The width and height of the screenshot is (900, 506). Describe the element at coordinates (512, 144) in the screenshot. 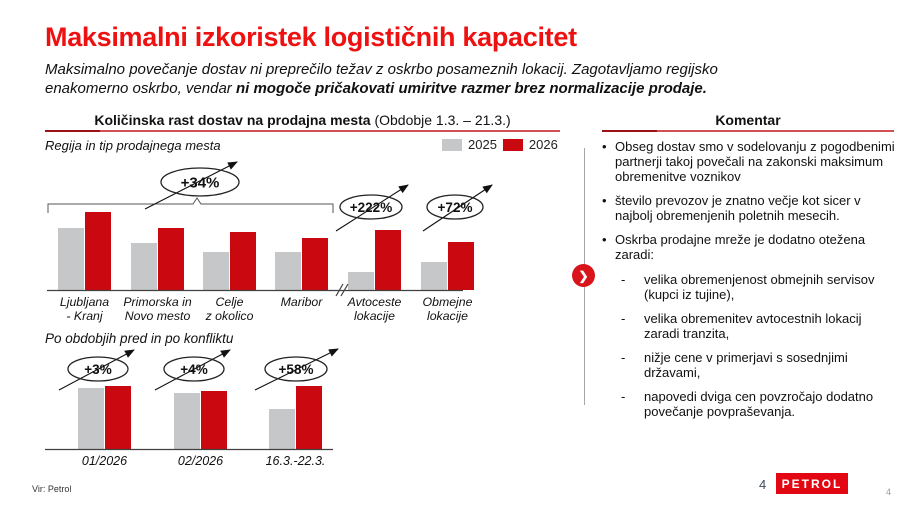

I see `legend-swatch-2026` at that location.